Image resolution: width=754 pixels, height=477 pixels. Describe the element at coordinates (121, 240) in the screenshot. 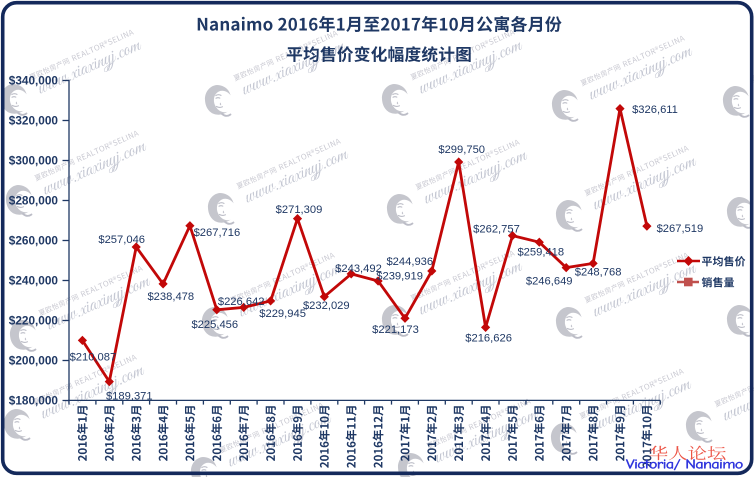

I see `svg-text: $257,046` at that location.